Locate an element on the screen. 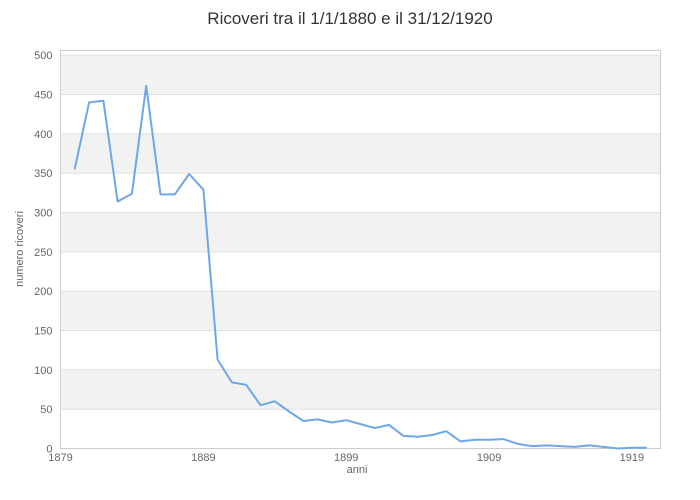  y-axis-labels: 0 50 100 150 200 250 300 350 400 450 500 is located at coordinates (43, 252).